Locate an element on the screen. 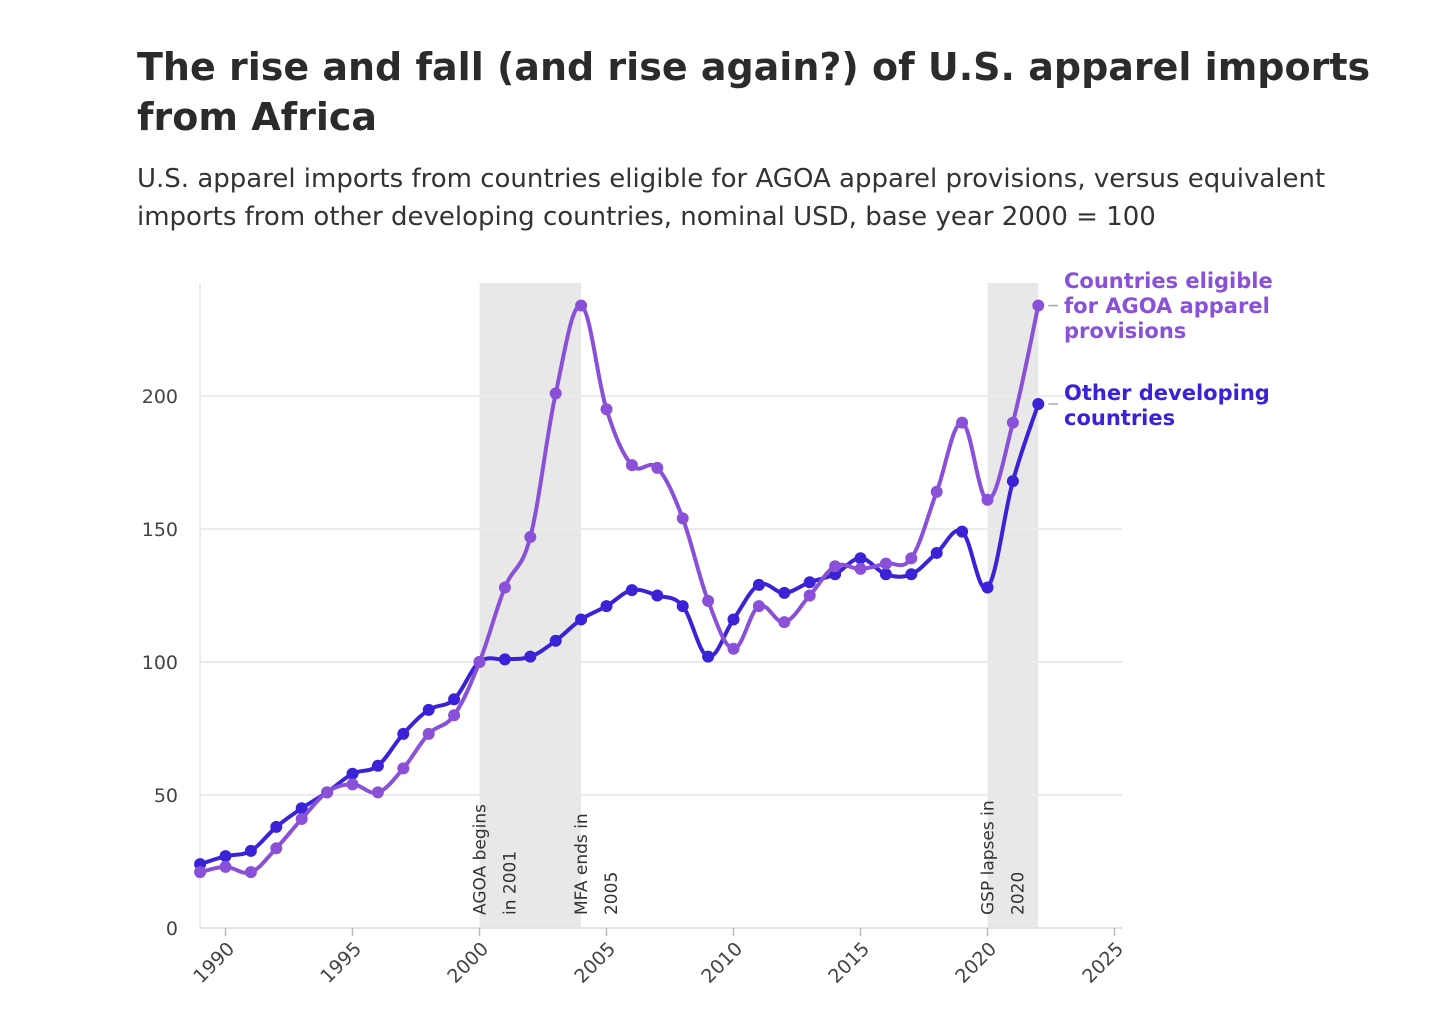  series-label-other: countries is located at coordinates (1119, 418).